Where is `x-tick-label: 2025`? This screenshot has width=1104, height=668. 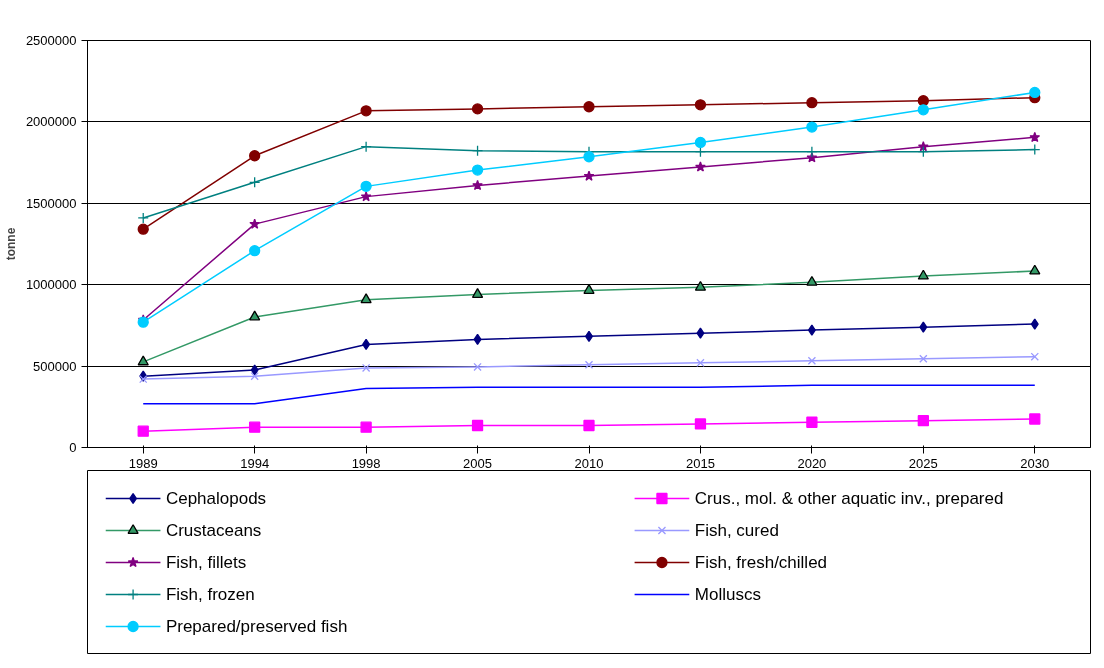
x-tick-label: 2025 is located at coordinates (923, 463).